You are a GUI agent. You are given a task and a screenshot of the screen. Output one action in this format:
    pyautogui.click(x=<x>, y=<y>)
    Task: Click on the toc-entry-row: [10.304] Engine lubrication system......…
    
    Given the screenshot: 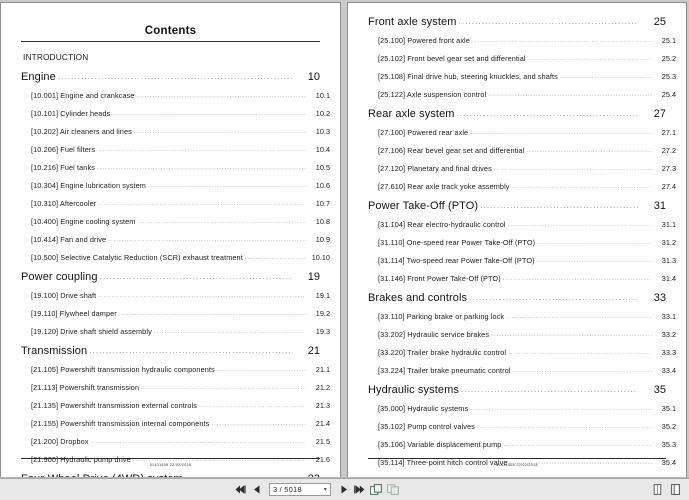 What is the action you would take?
    pyautogui.click(x=180, y=185)
    